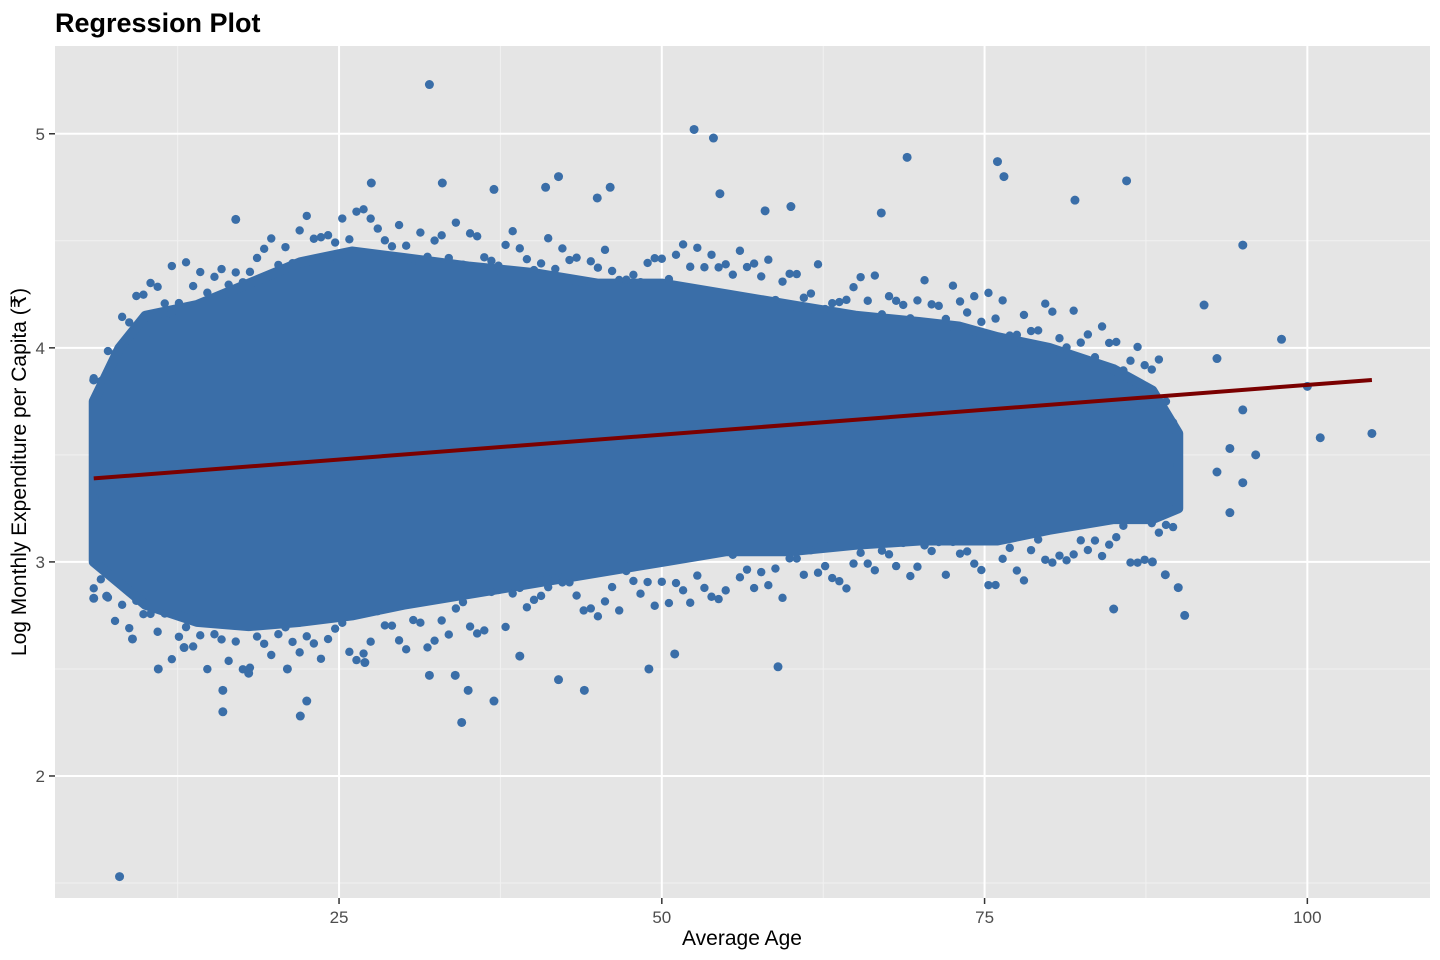 This screenshot has width=1440, height=960. What do you see at coordinates (984, 917) in the screenshot?
I see `x-tick-label: 75` at bounding box center [984, 917].